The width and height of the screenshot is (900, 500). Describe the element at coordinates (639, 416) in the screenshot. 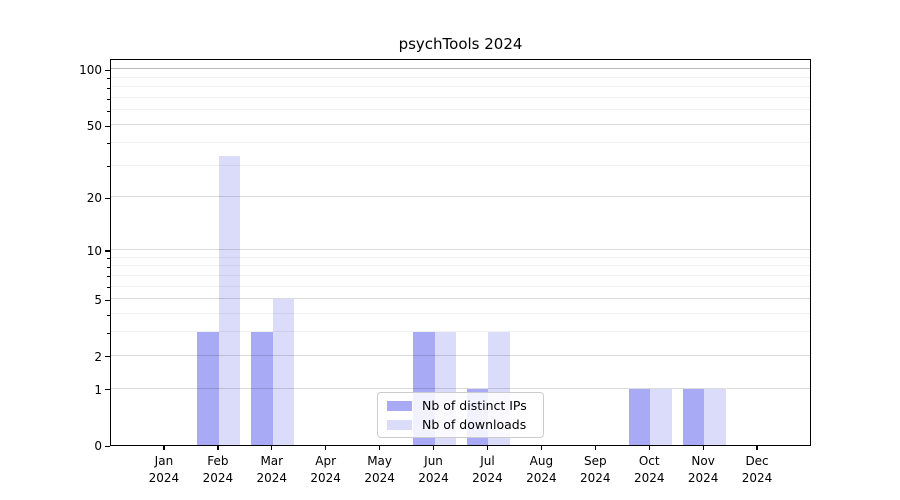

I see `bar-ips-oct` at that location.